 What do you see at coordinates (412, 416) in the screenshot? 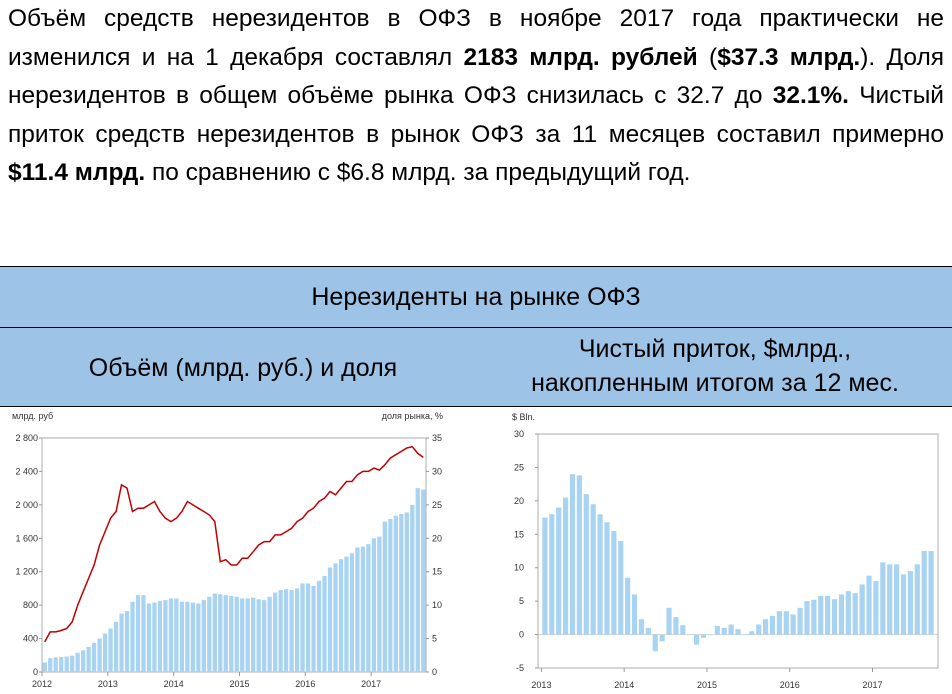
I see `right-y-axis-label: доля рынка, %` at bounding box center [412, 416].